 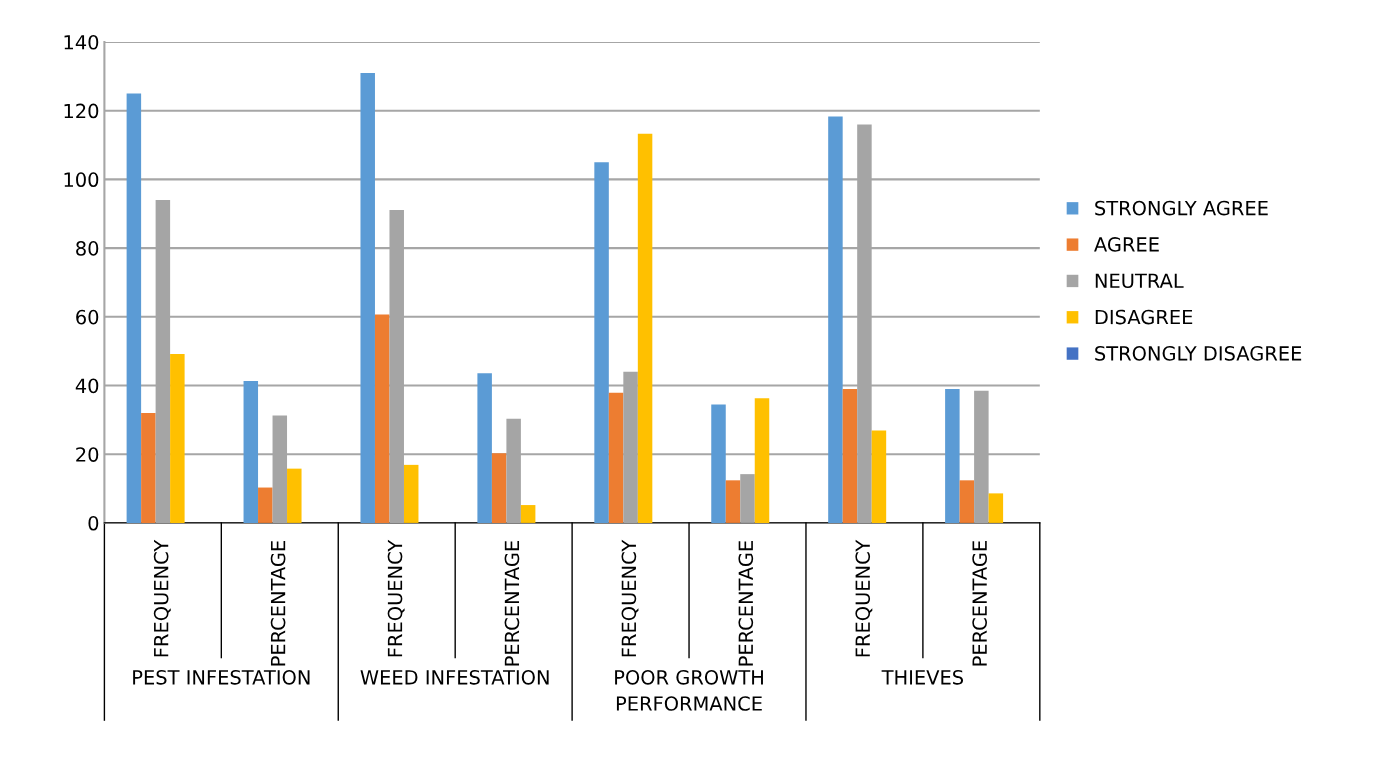 I want to click on y-tick-label: 60, so click(x=87, y=317).